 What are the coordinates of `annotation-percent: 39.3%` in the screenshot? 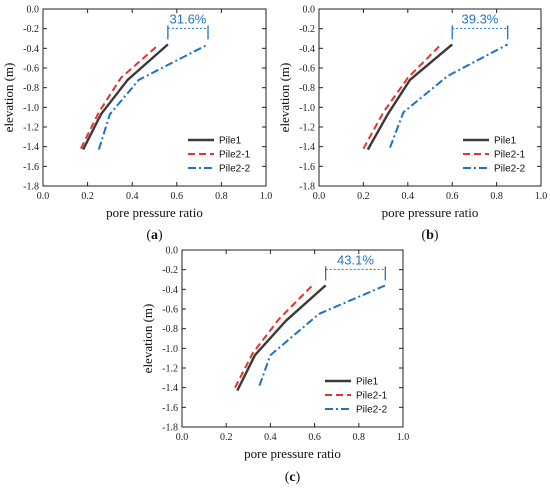 It's located at (480, 18).